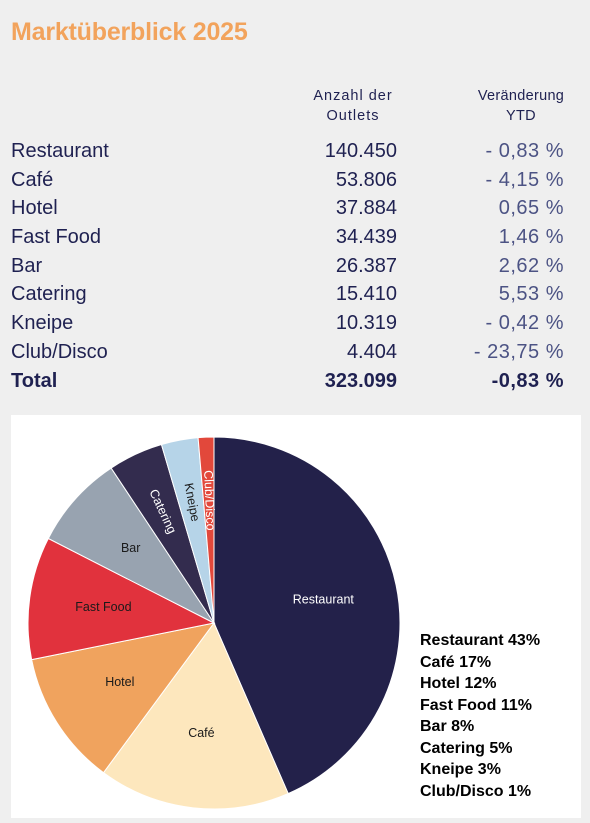  What do you see at coordinates (59, 351) in the screenshot?
I see `row-name: Club/Disco` at bounding box center [59, 351].